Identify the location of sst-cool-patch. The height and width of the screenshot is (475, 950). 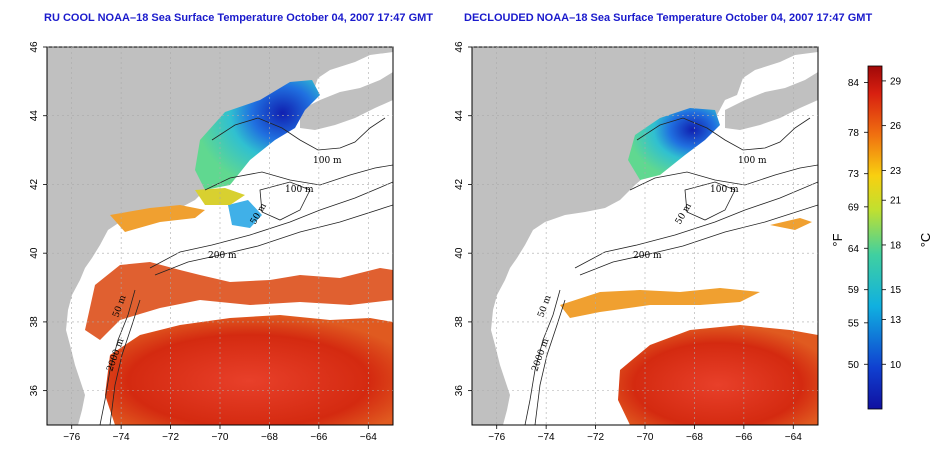
(245, 214).